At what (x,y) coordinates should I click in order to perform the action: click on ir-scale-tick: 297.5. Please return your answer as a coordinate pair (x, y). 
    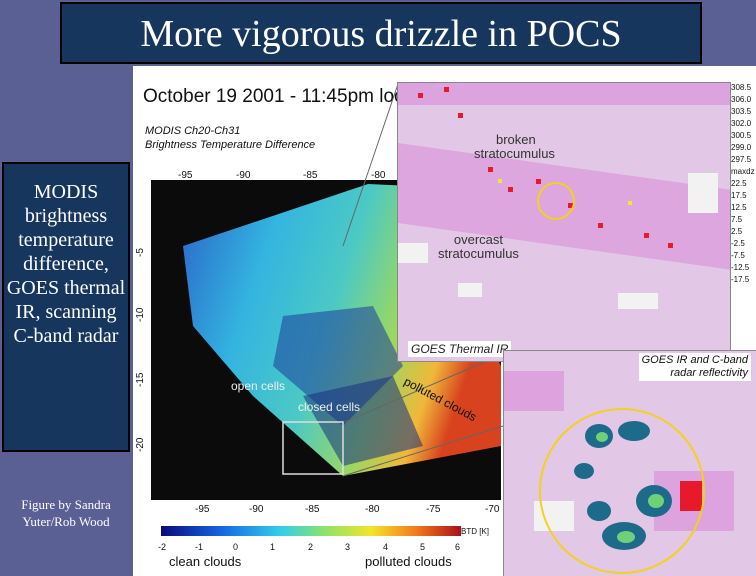
    Looking at the image, I should click on (741, 159).